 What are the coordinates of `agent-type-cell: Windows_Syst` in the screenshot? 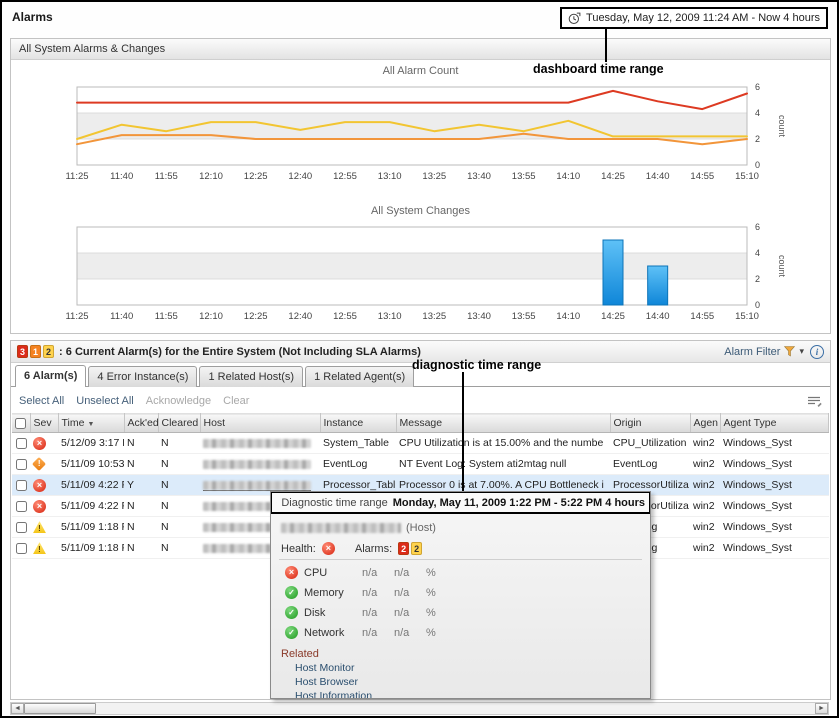 It's located at (774, 548).